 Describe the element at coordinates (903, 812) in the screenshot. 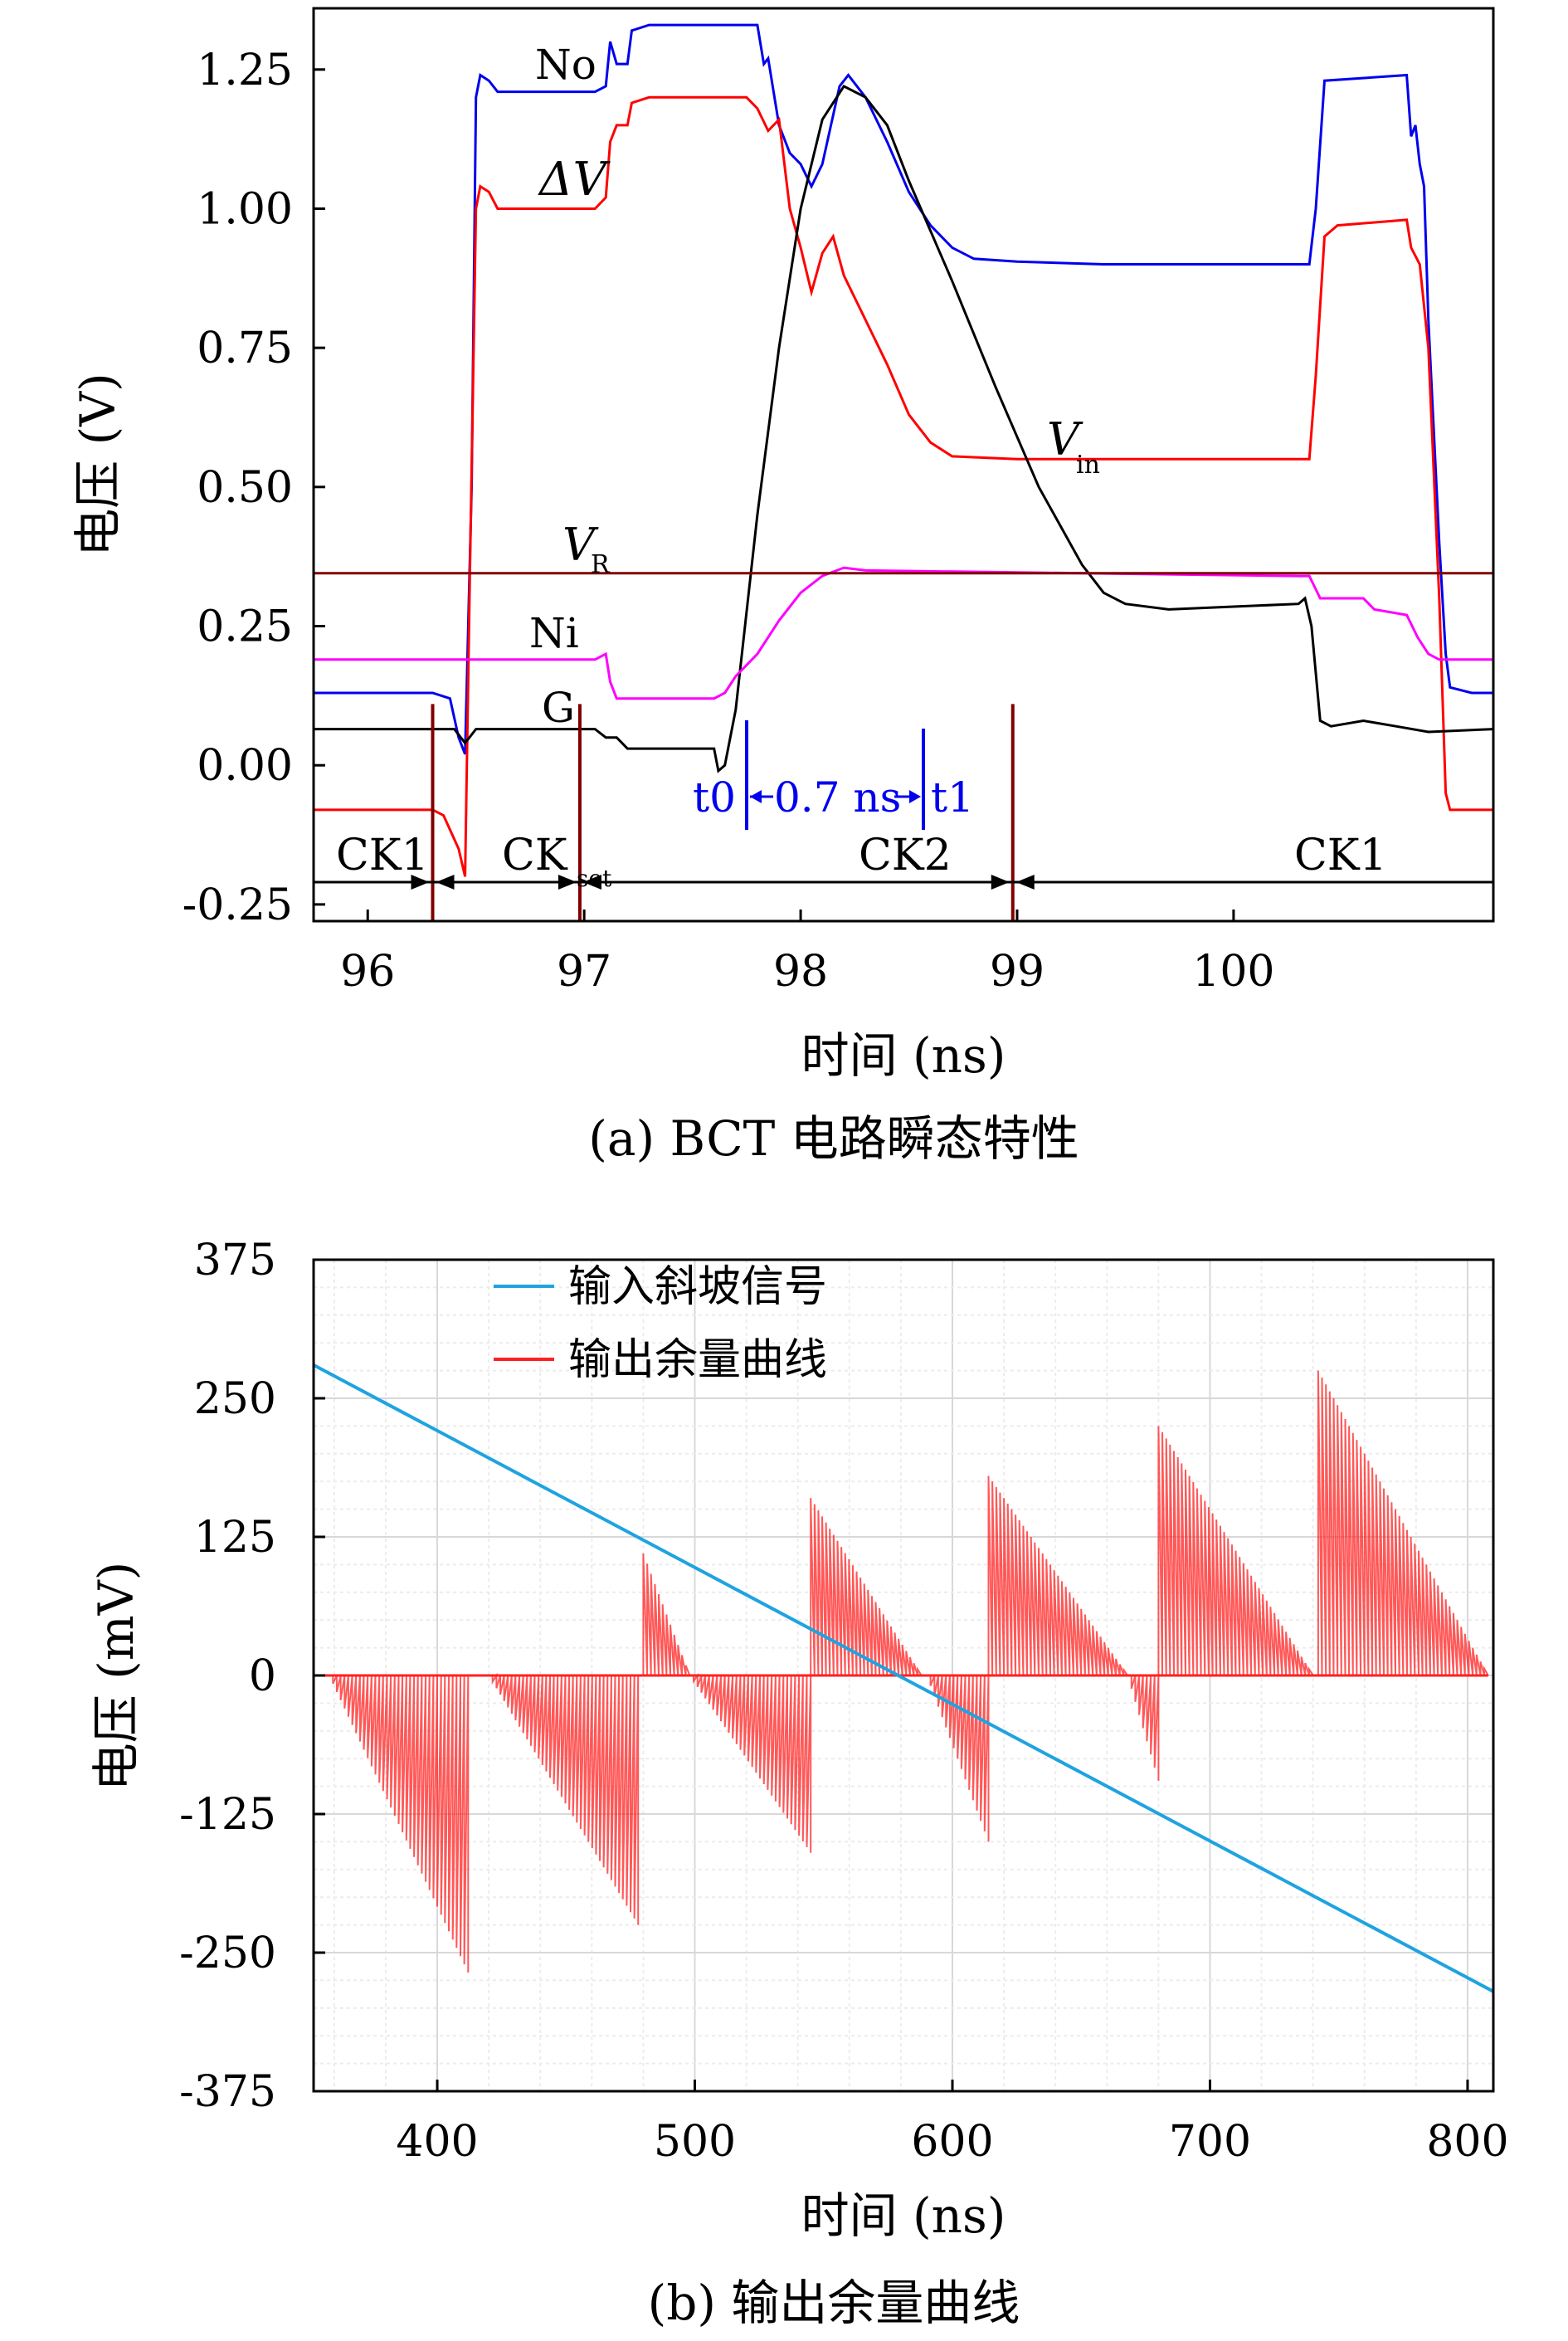

I see `chart-a-clock-markers` at that location.